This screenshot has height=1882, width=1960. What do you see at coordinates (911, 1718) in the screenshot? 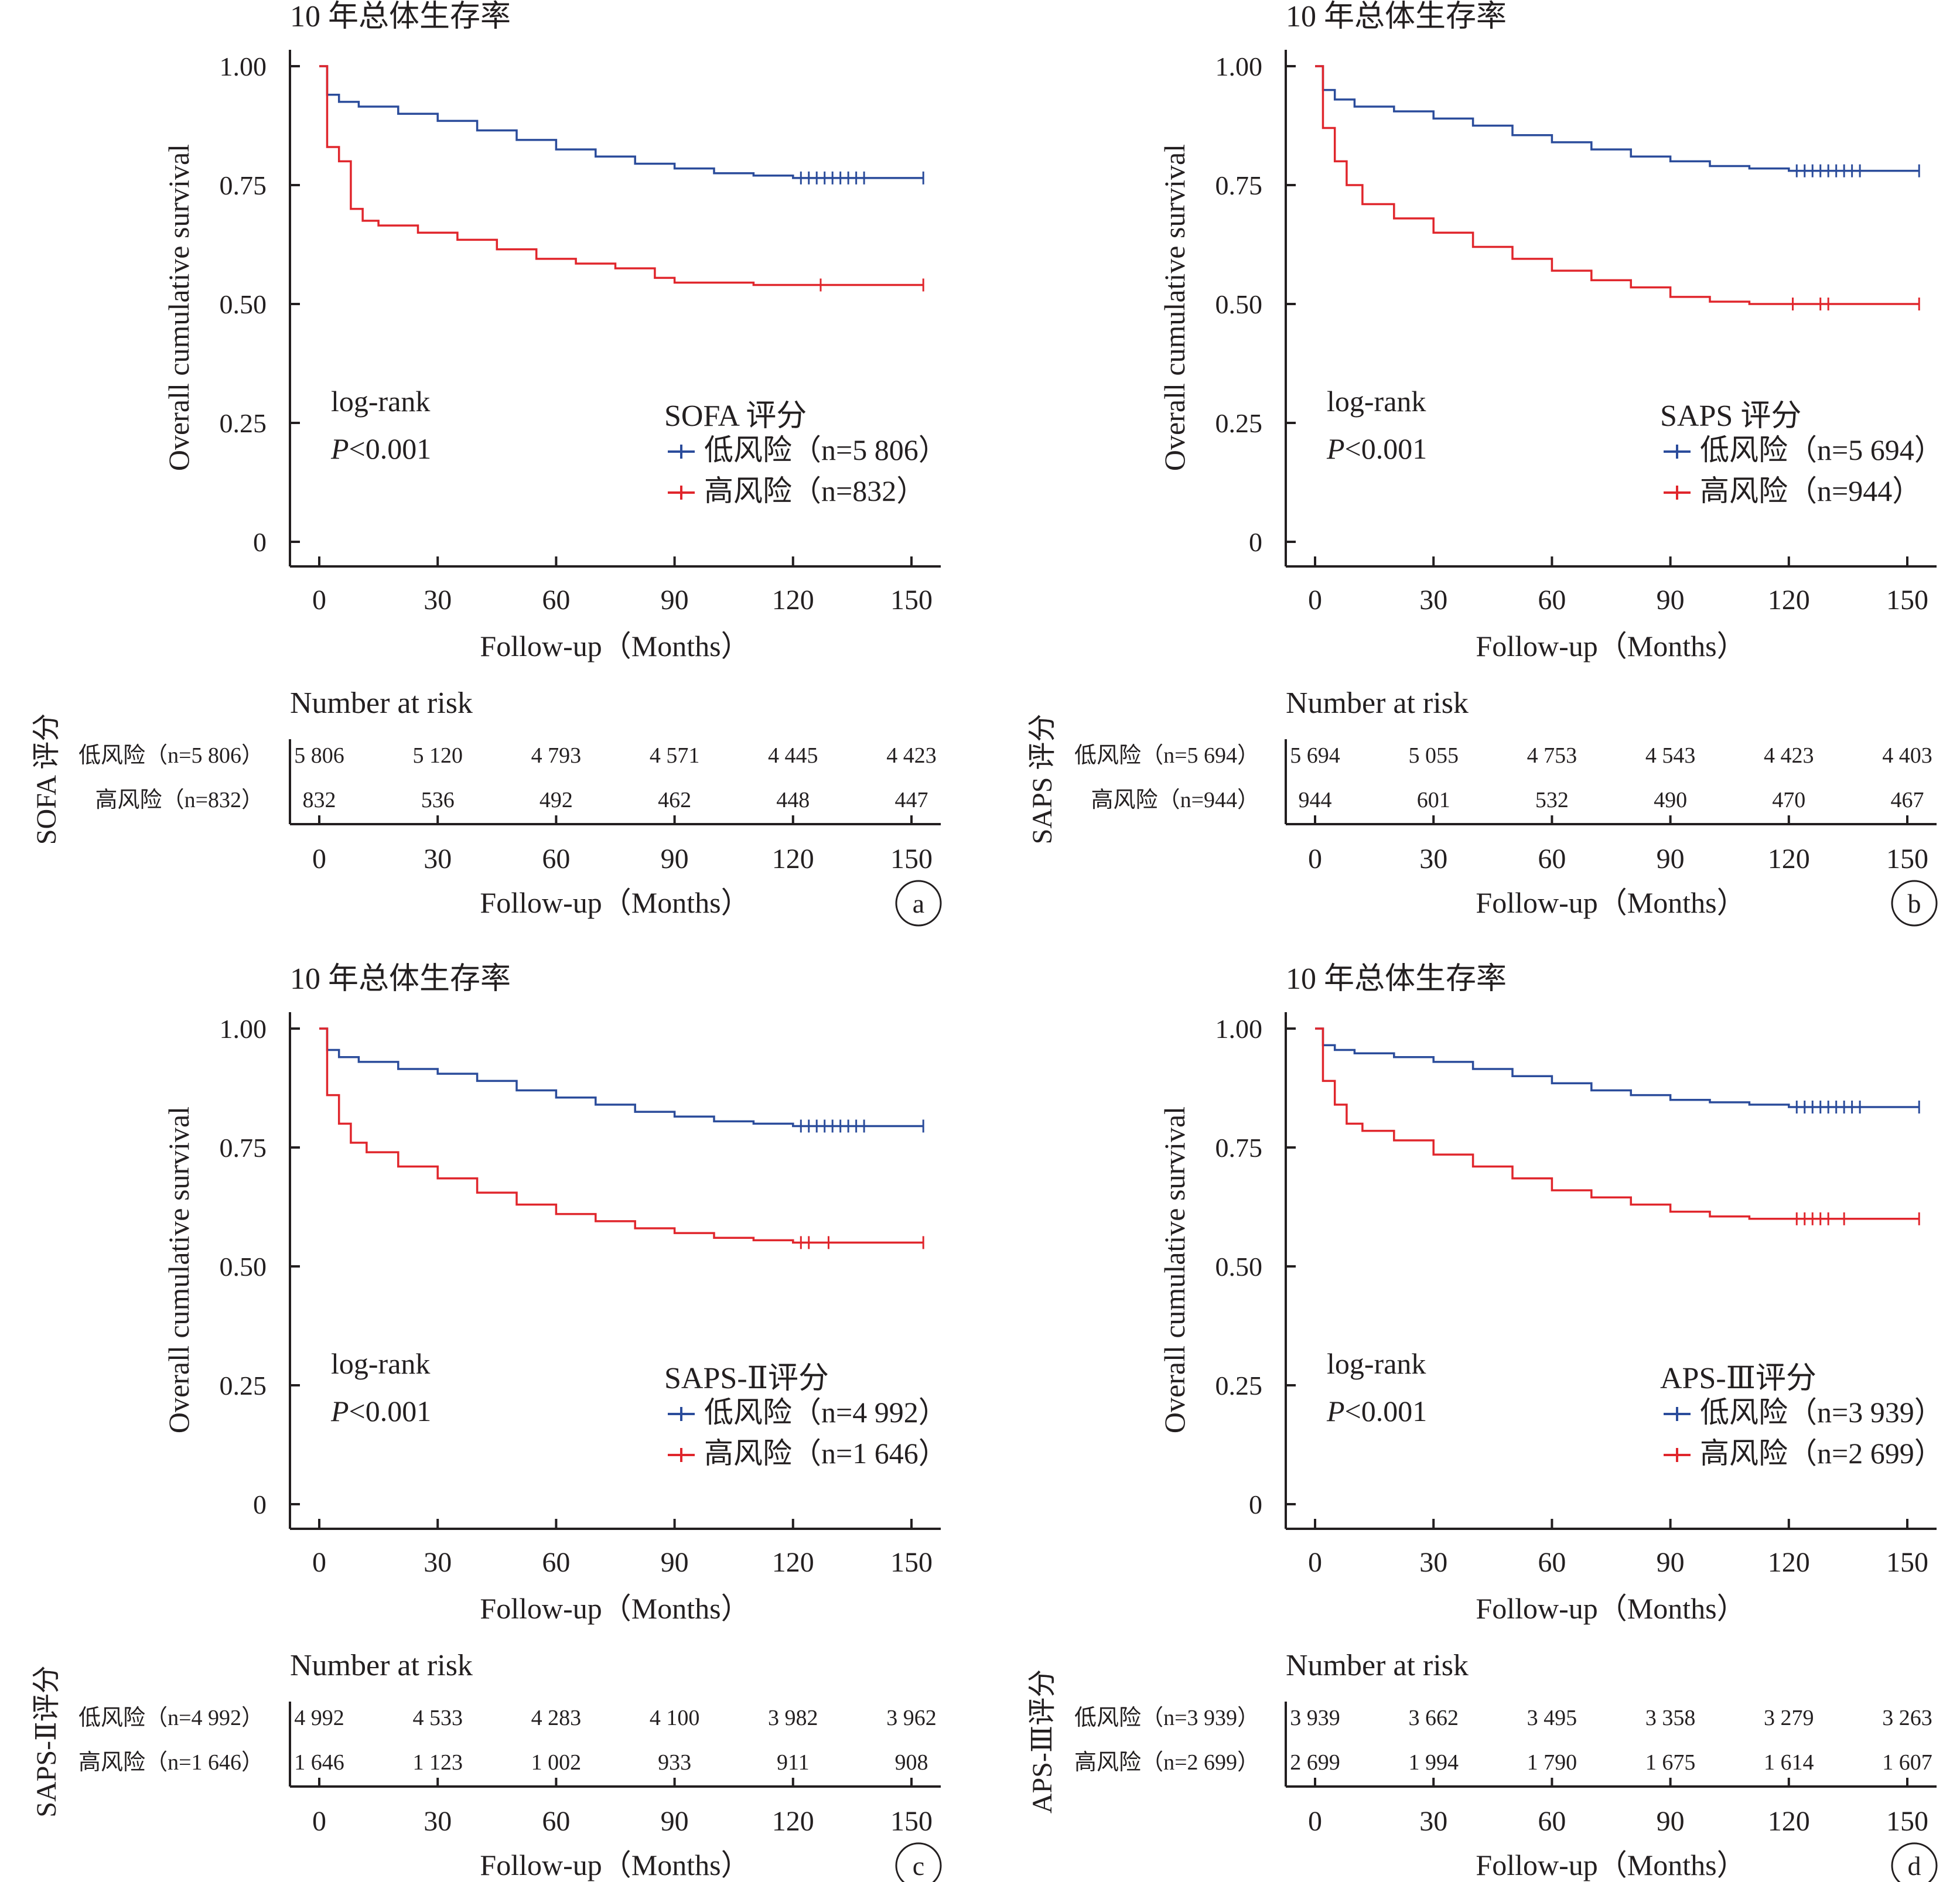
I see `risk-count-low: 3 962` at bounding box center [911, 1718].